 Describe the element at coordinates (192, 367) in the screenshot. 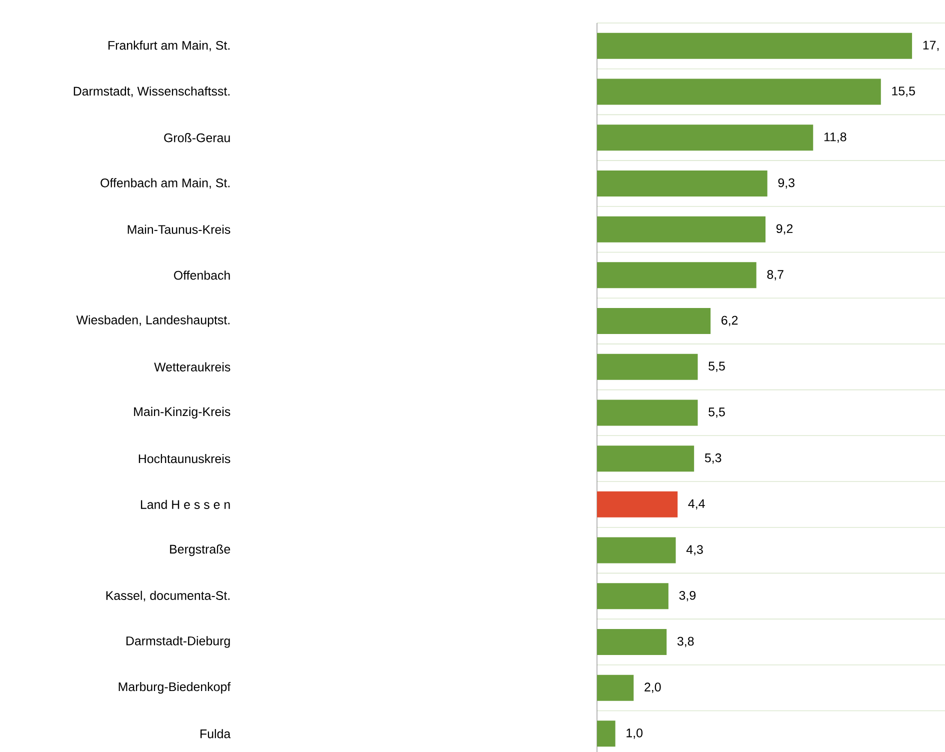

I see `y-tick-label: Wetteraukreis` at that location.